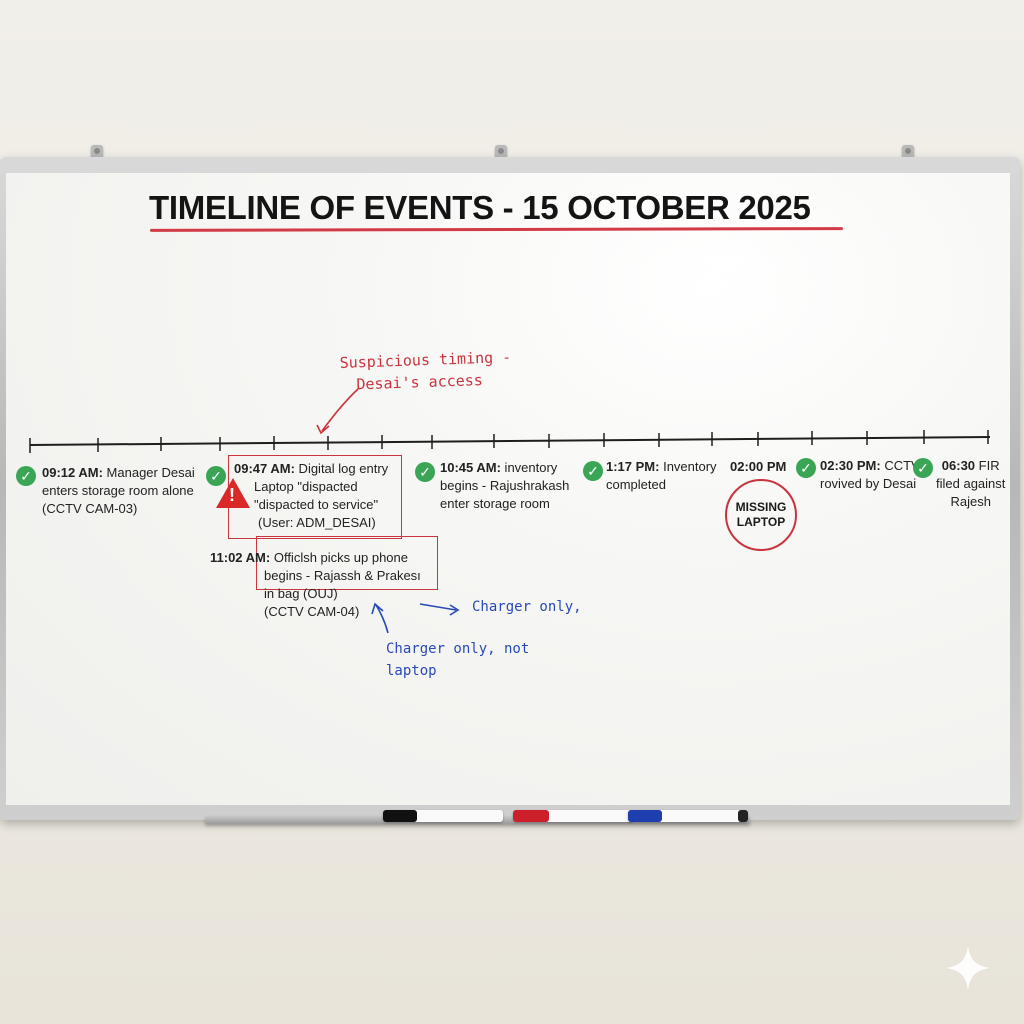  I want to click on charger-only-note-right: Charger only,, so click(527, 607).